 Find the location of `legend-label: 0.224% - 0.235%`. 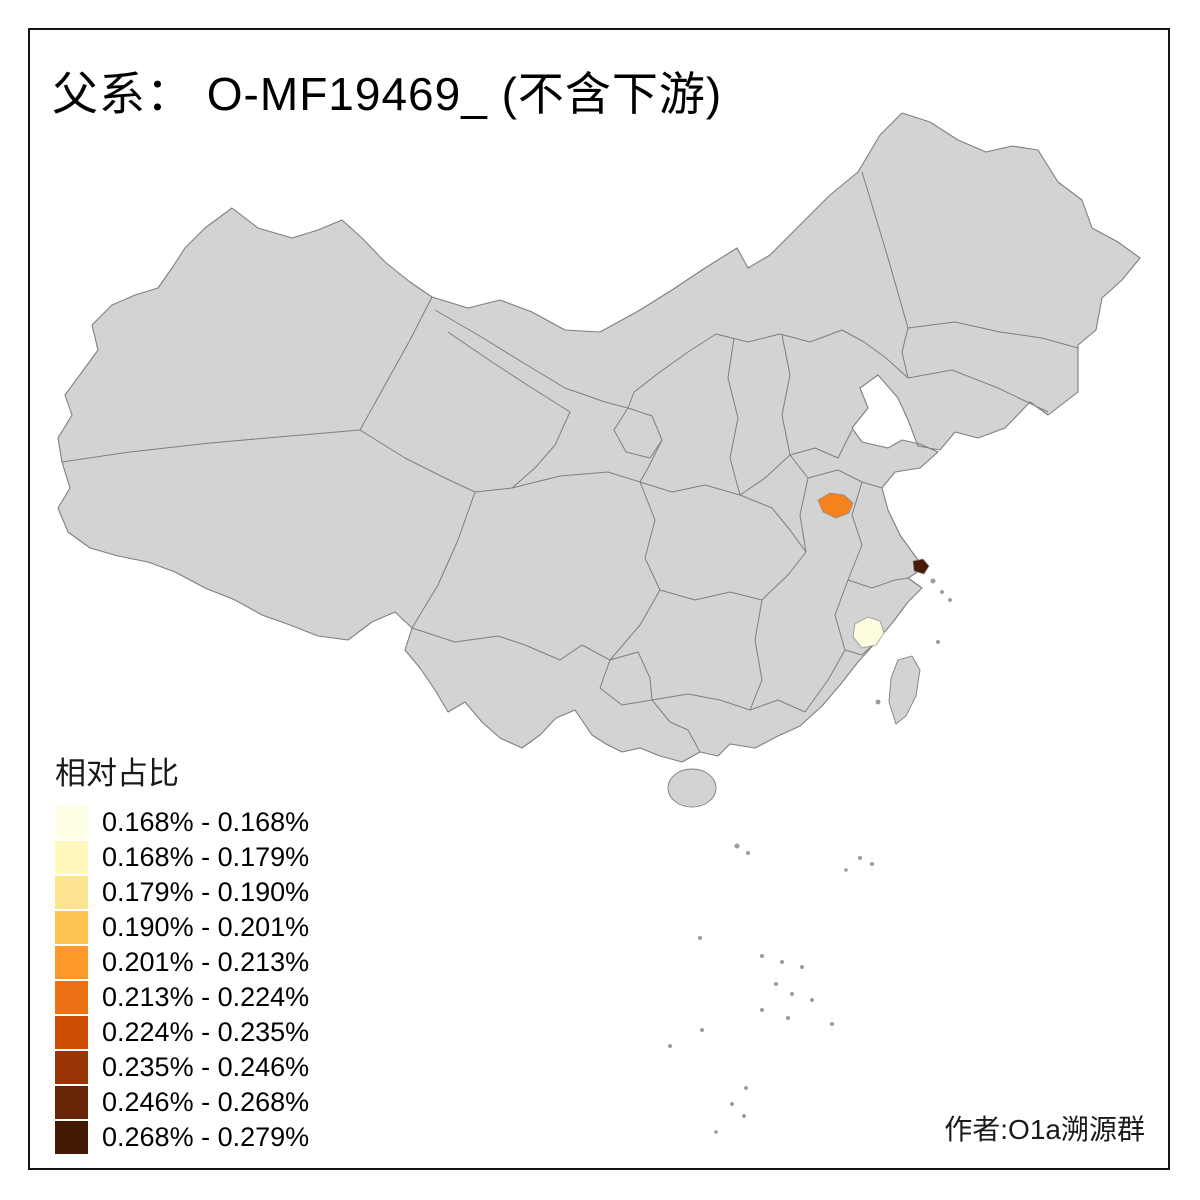

legend-label: 0.224% - 0.235% is located at coordinates (206, 1031).